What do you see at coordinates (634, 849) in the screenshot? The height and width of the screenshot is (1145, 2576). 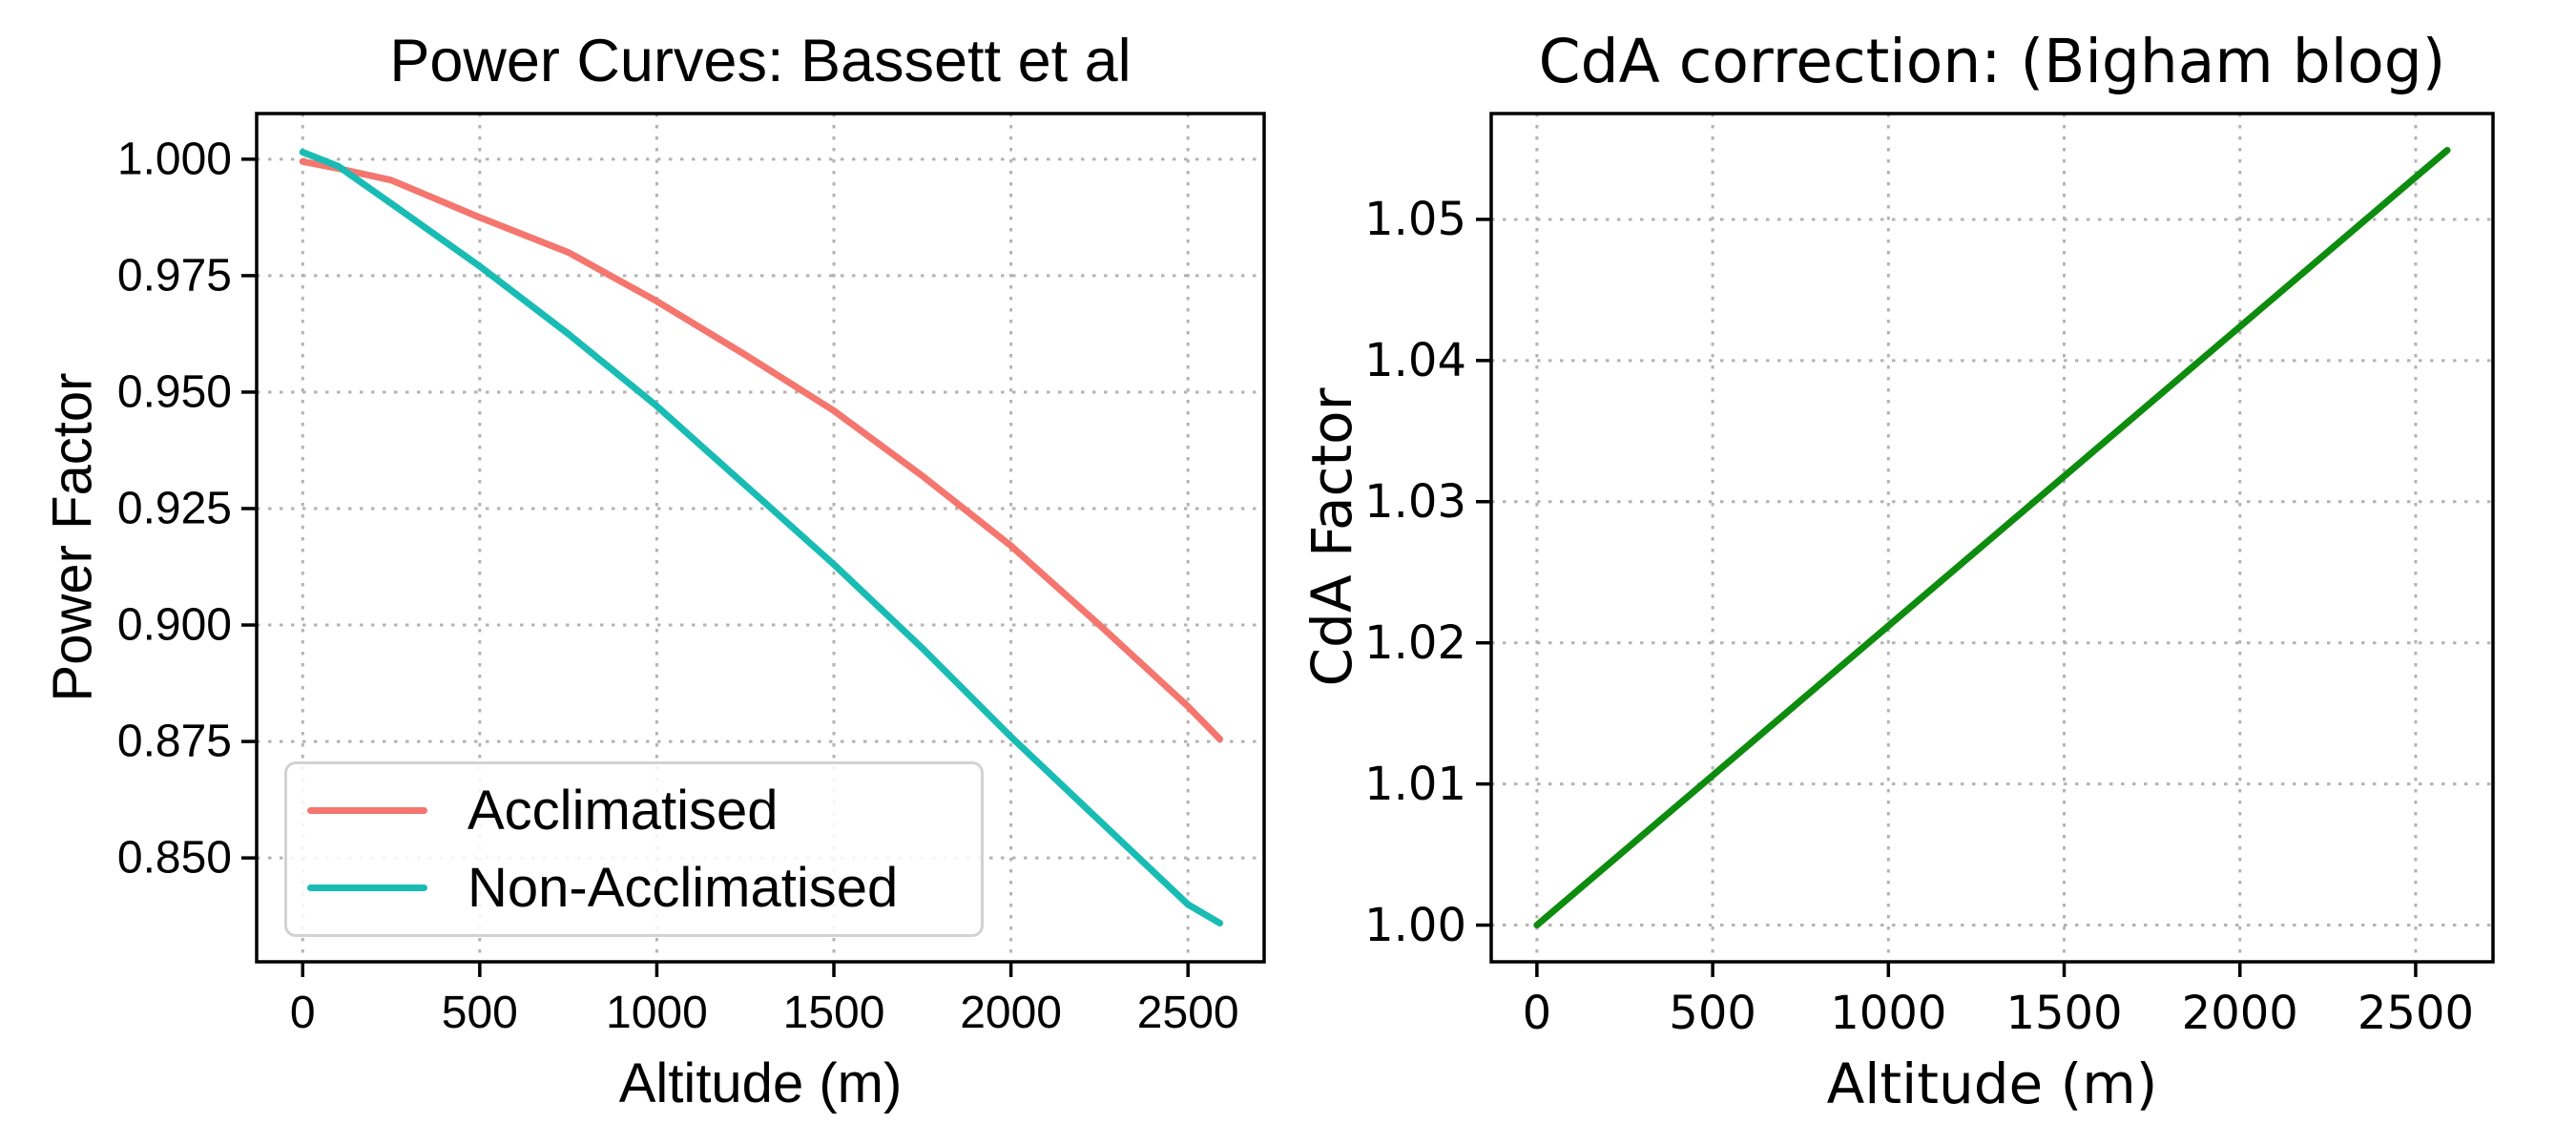 I see `legend: Acclimatised Non-Acclimatised` at bounding box center [634, 849].